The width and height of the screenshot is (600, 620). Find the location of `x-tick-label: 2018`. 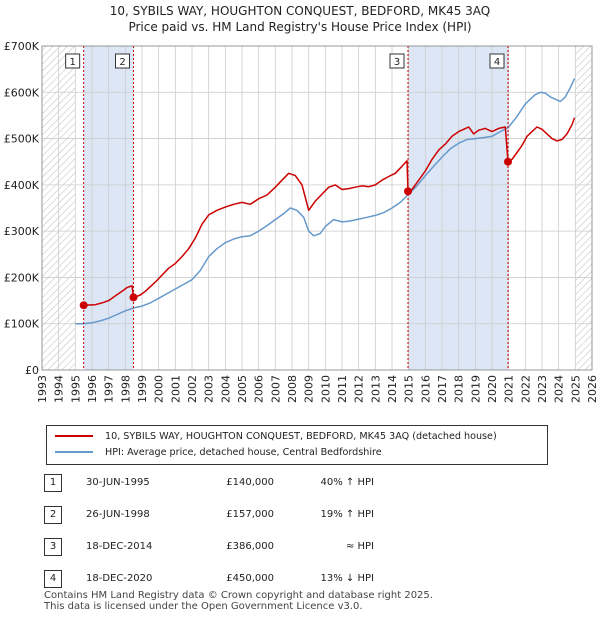

x-tick-label: 2018 is located at coordinates (459, 389).